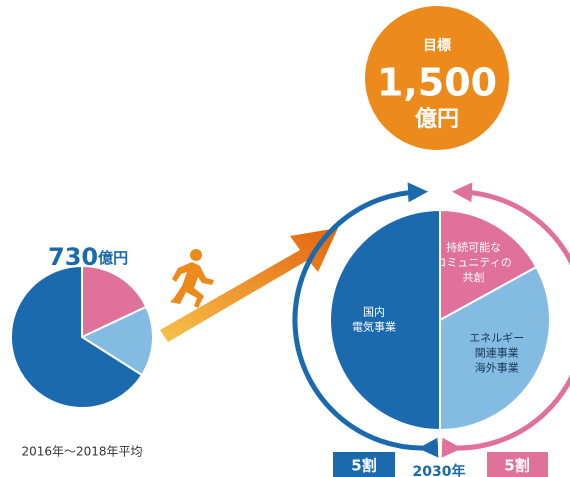 Image resolution: width=570 pixels, height=477 pixels. Describe the element at coordinates (113, 258) in the screenshot. I see `title-unit: 億円` at that location.